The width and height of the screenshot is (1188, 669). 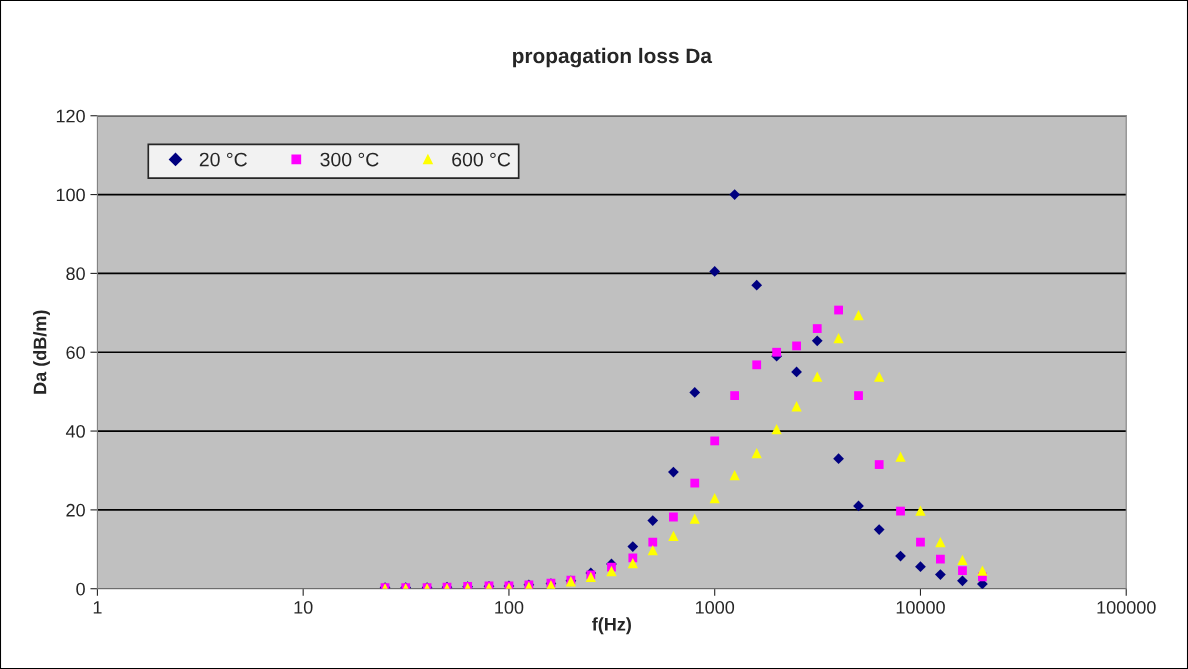 What do you see at coordinates (75, 510) in the screenshot?
I see `y-tick-label: 20` at bounding box center [75, 510].